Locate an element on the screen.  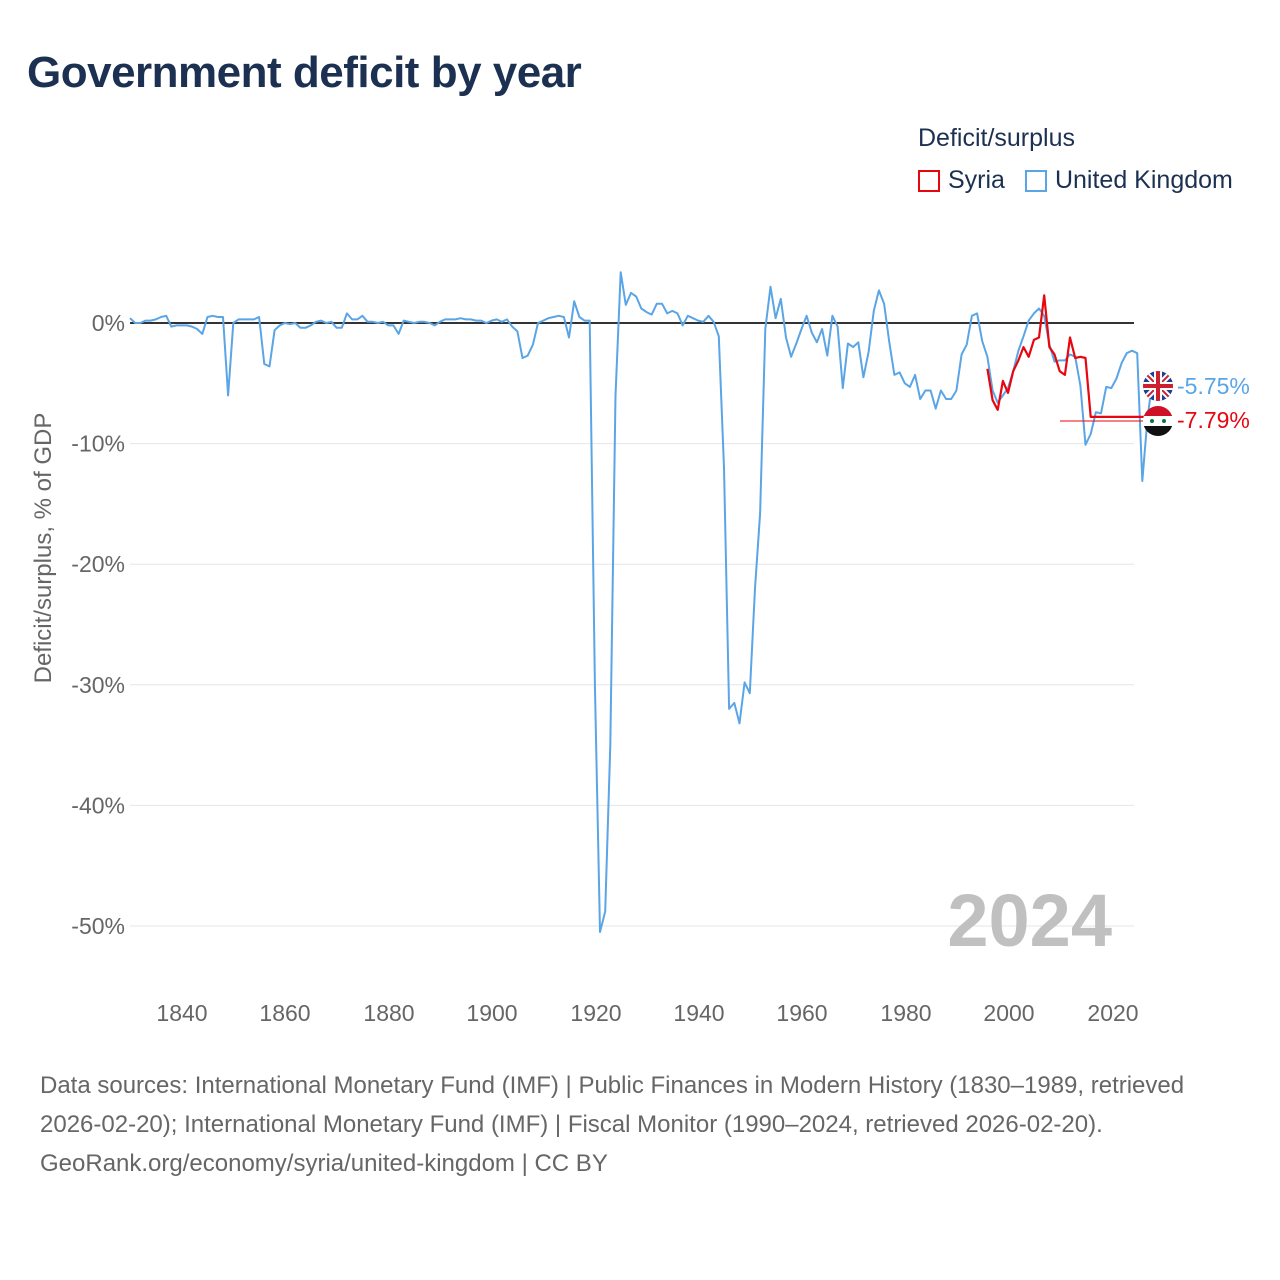
x-tick-label: 1880 is located at coordinates (388, 1013).